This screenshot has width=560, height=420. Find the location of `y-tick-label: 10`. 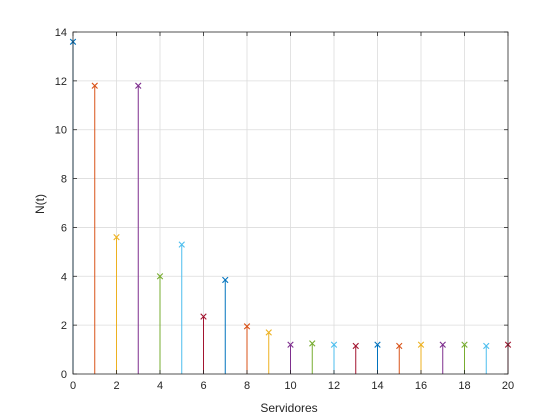

y-tick-label: 10 is located at coordinates (61, 131).